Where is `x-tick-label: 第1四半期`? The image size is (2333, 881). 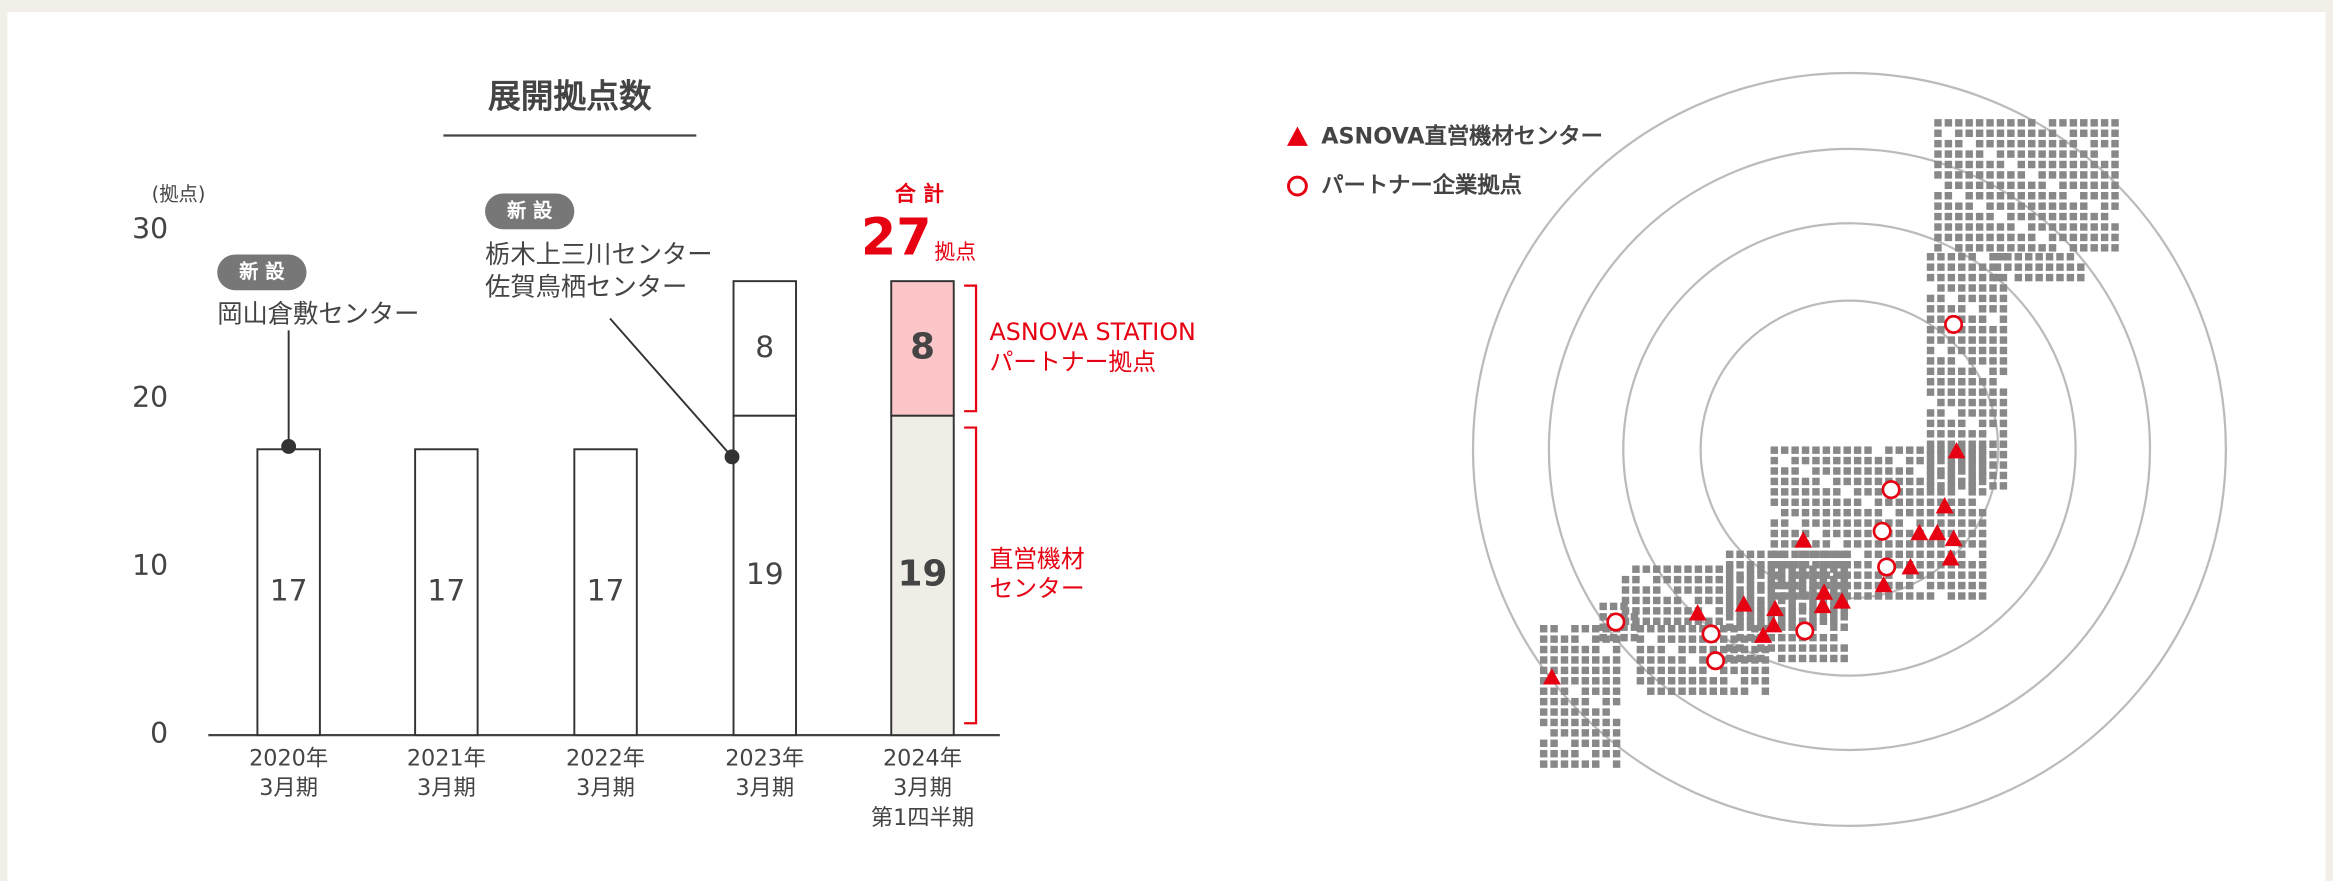
x-tick-label: 第1四半期 is located at coordinates (922, 818).